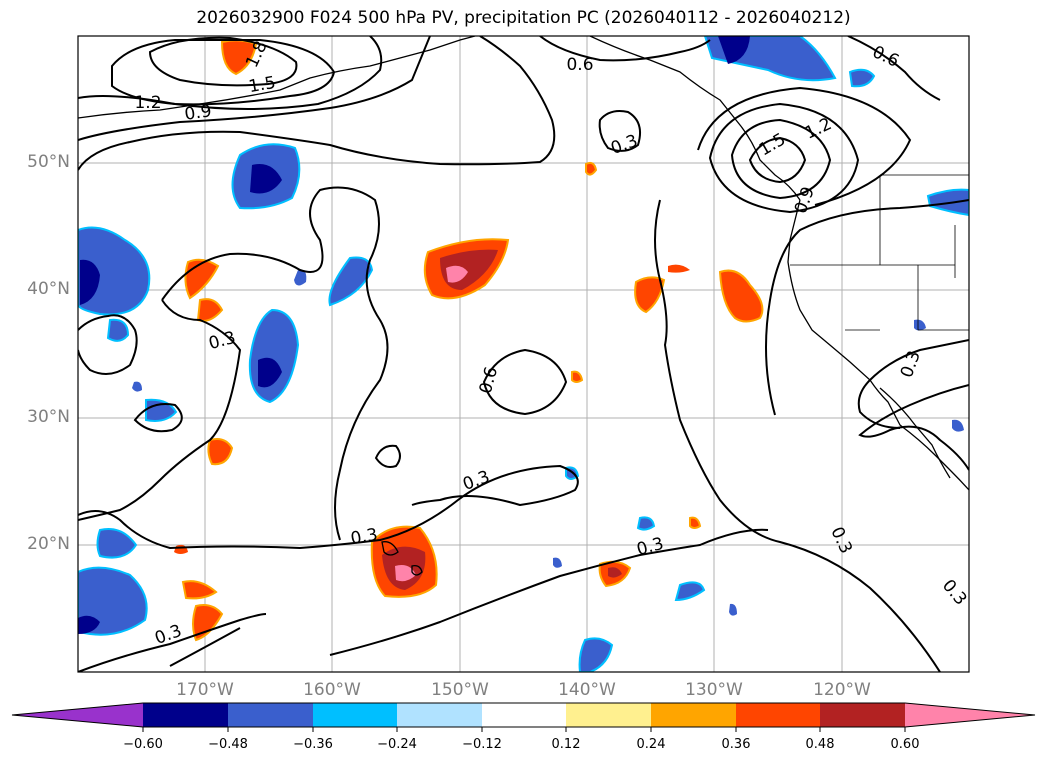 This screenshot has width=1047, height=765. What do you see at coordinates (397, 744) in the screenshot?
I see `colorbar-tick-label: −0.24` at bounding box center [397, 744].